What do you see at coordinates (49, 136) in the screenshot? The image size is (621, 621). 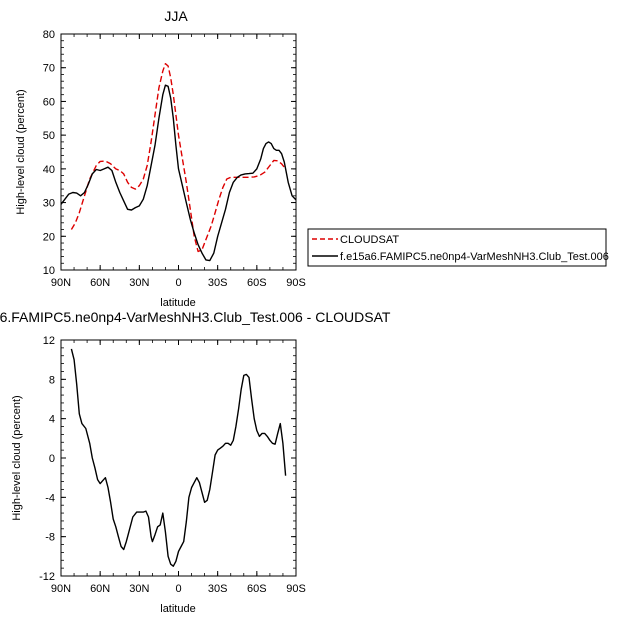 I see `top-y-tick-label: 50` at bounding box center [49, 136].